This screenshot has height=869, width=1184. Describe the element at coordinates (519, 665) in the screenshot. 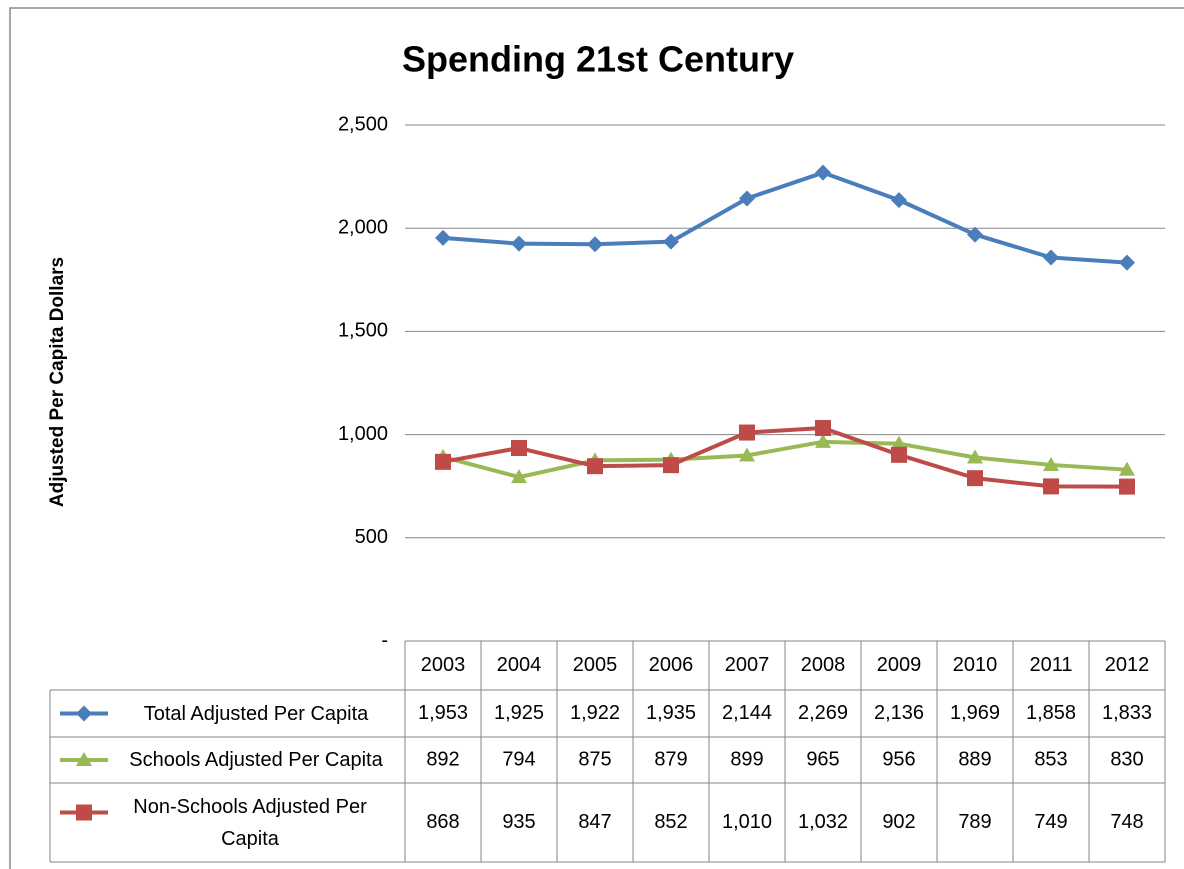

I see `x-tick-label: 2004` at that location.